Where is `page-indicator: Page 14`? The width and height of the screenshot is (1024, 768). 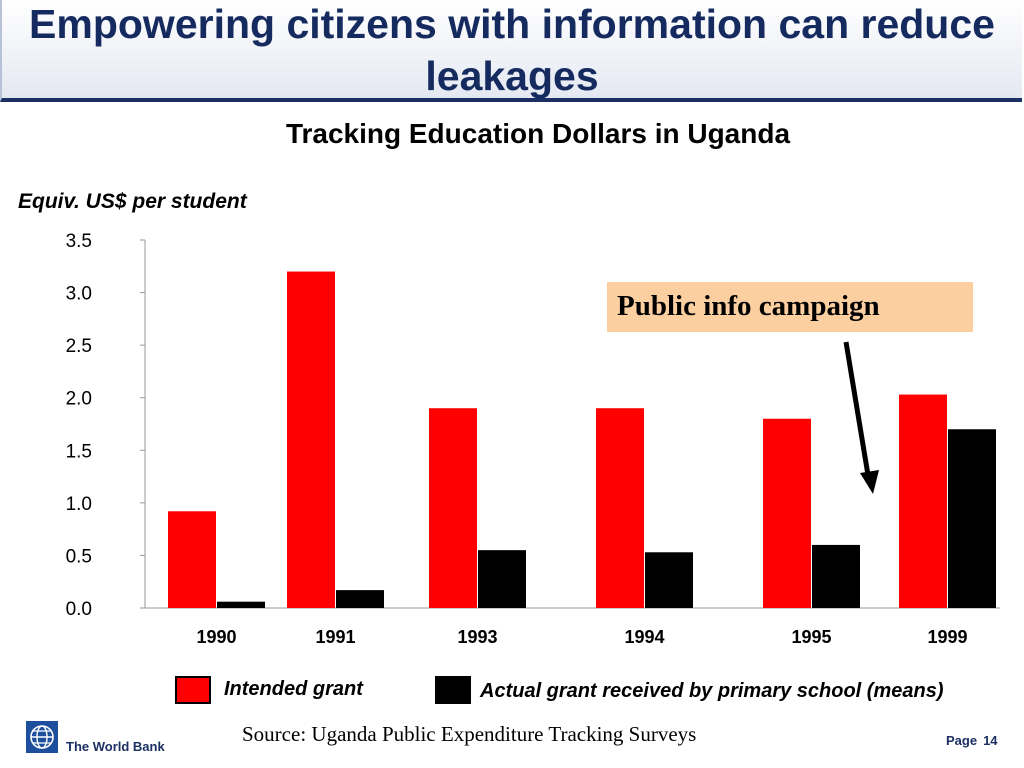 page-indicator: Page 14 is located at coordinates (972, 740).